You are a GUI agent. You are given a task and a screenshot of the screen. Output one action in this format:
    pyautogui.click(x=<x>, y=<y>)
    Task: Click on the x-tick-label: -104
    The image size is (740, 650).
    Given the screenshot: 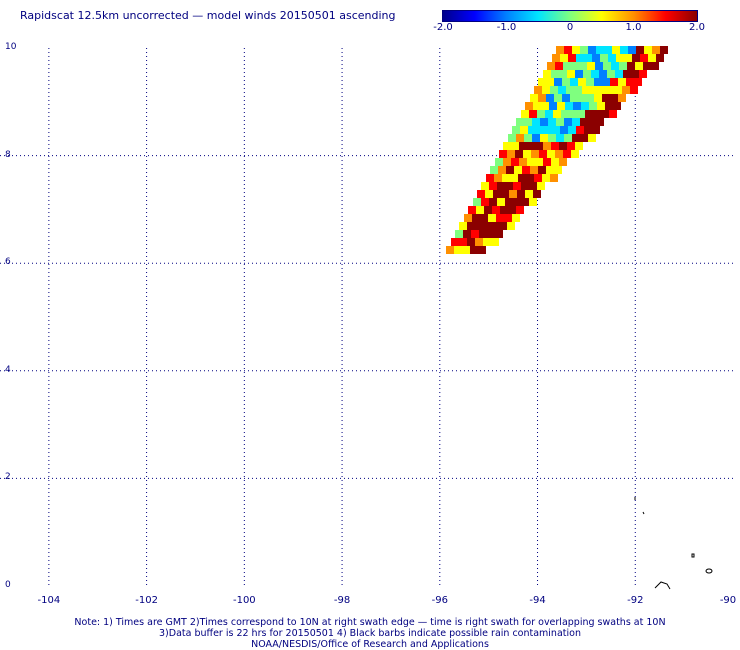 What is the action you would take?
    pyautogui.click(x=49, y=600)
    